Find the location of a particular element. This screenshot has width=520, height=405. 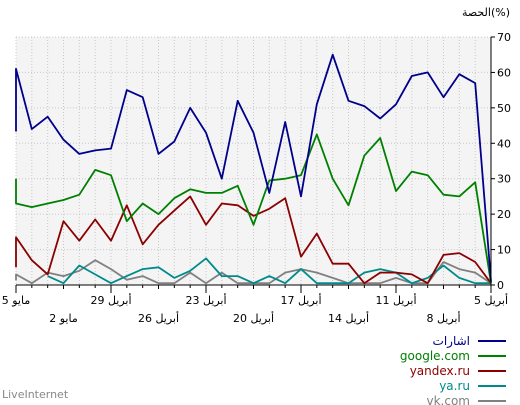

y-tick-label: 30 is located at coordinates (504, 179).